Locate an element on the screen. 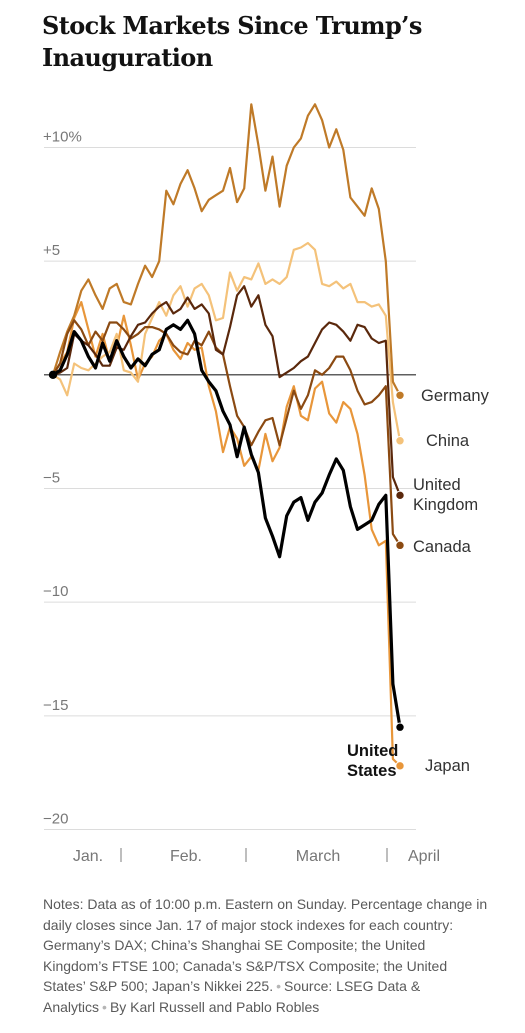 The width and height of the screenshot is (525, 1033). y-tick-label: −15 is located at coordinates (55, 705).